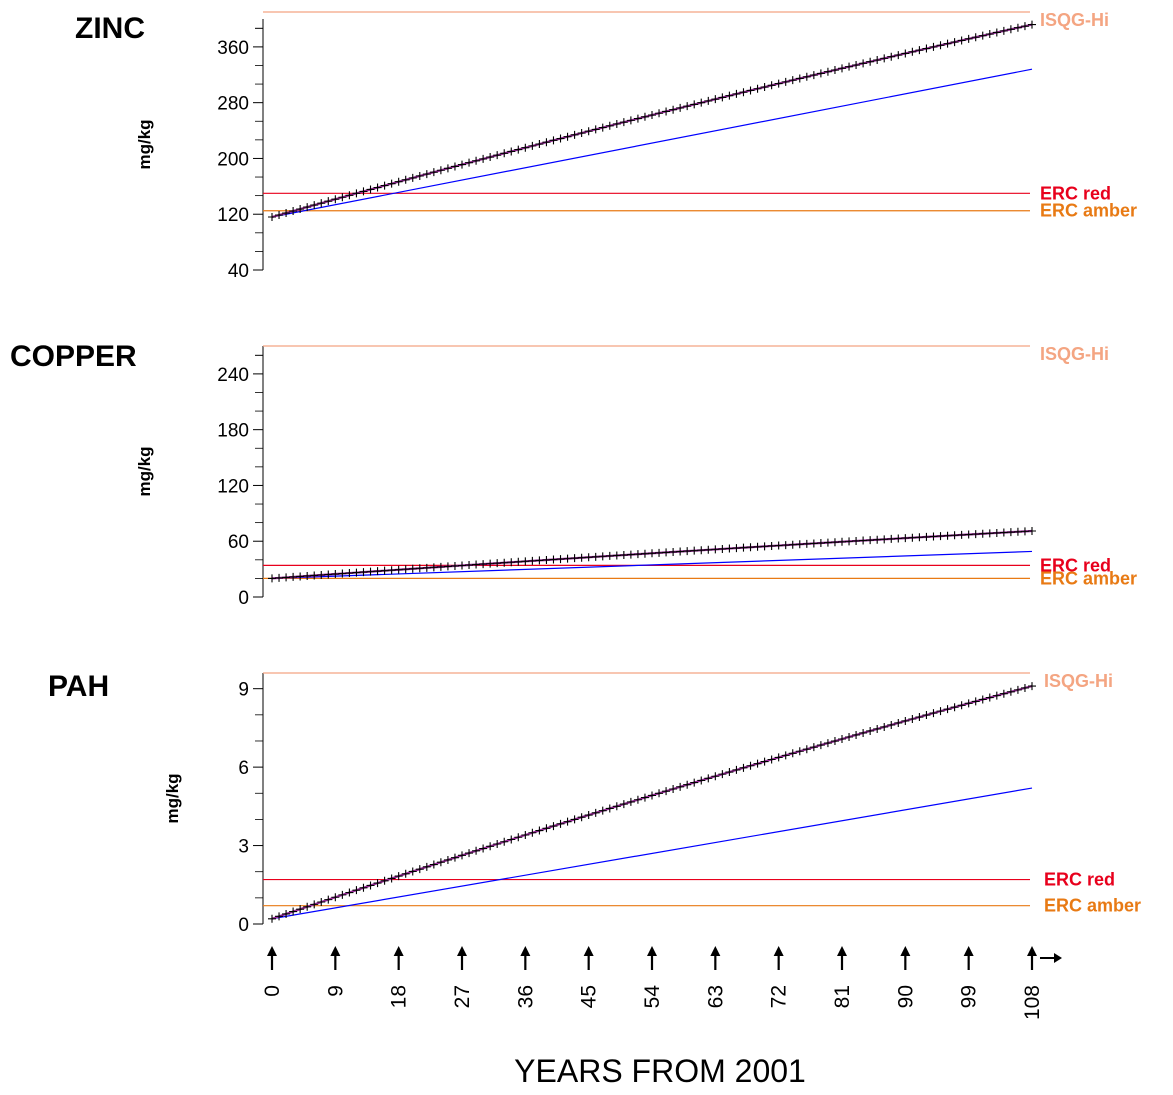  Describe the element at coordinates (335, 991) in the screenshot. I see `x-tick-label: 9` at that location.